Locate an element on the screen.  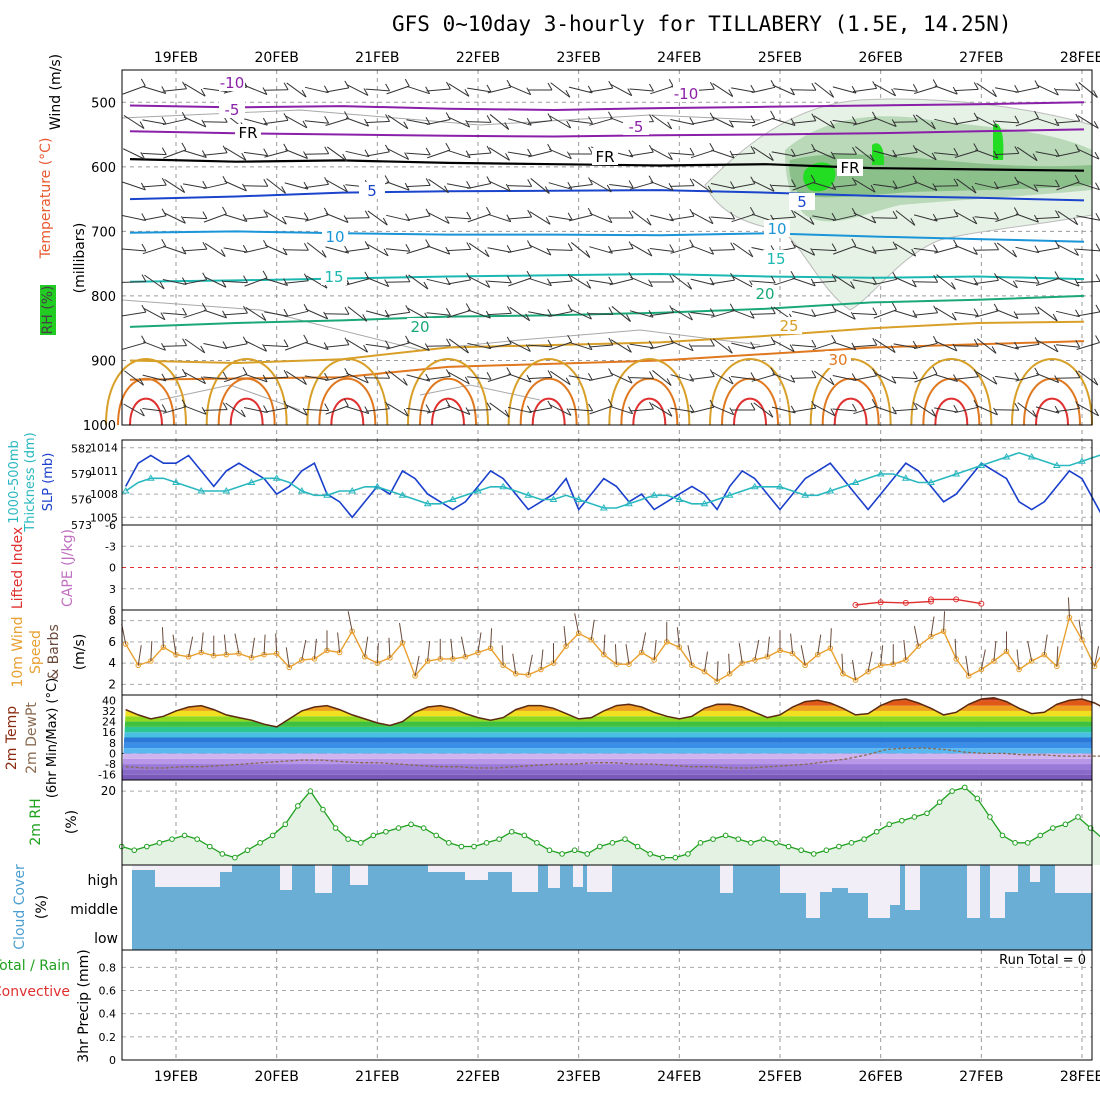
isotherm-line is located at coordinates (607, 195).